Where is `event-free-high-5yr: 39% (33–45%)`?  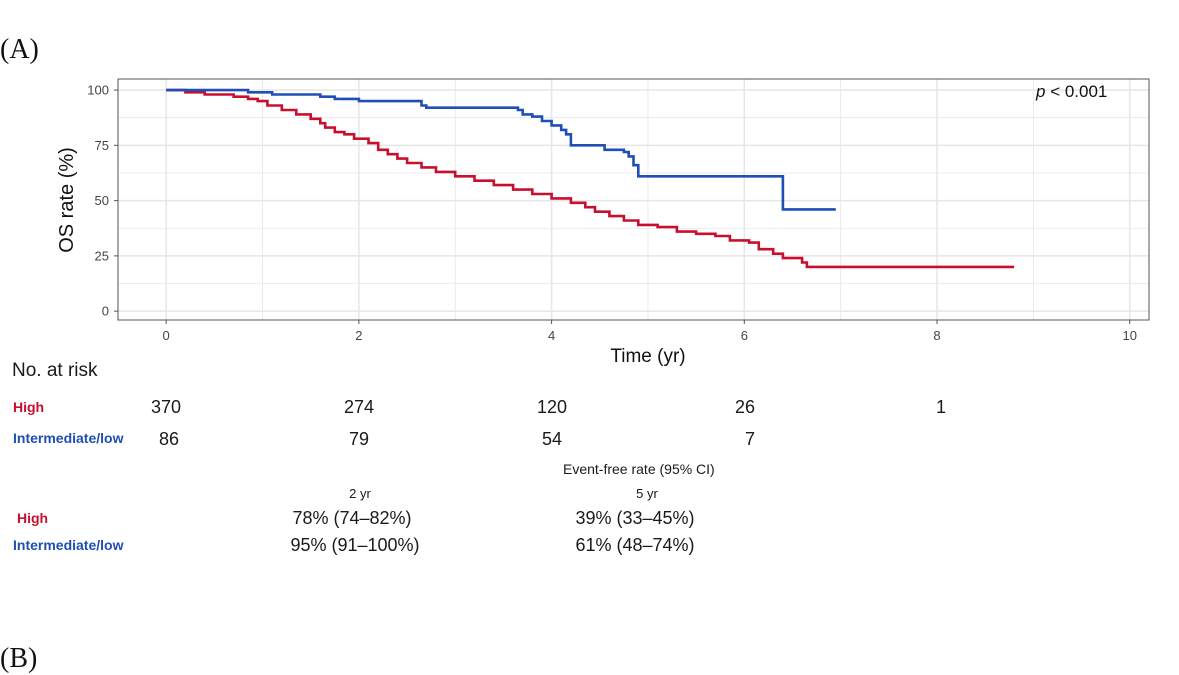 event-free-high-5yr: 39% (33–45%) is located at coordinates (635, 518).